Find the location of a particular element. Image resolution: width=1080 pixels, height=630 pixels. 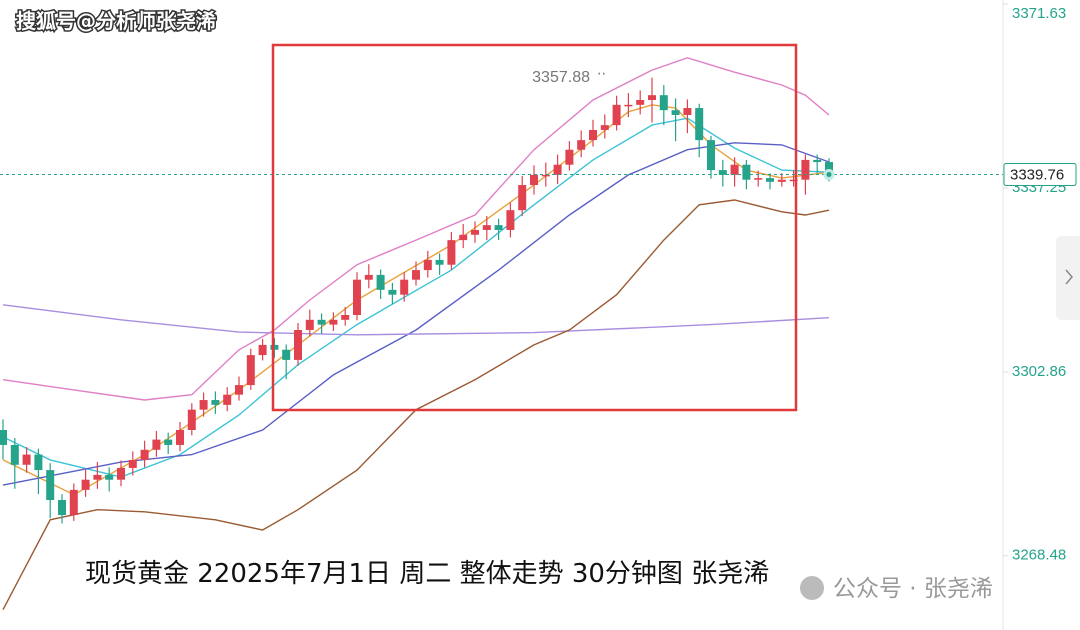

y-tick-label: 3302.86 is located at coordinates (1039, 371).